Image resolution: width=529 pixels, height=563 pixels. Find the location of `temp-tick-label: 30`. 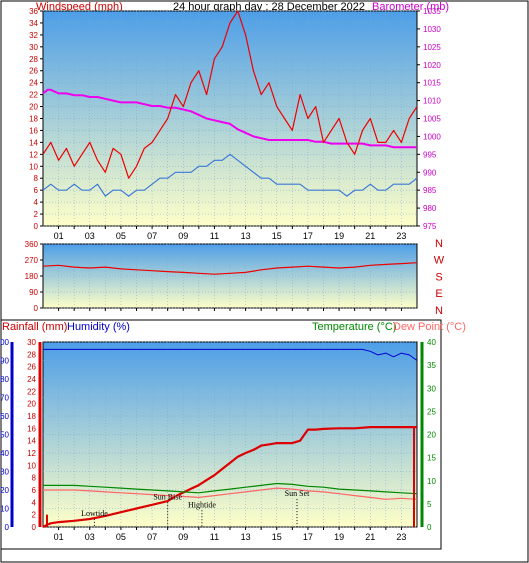

temp-tick-label: 30 is located at coordinates (431, 388).